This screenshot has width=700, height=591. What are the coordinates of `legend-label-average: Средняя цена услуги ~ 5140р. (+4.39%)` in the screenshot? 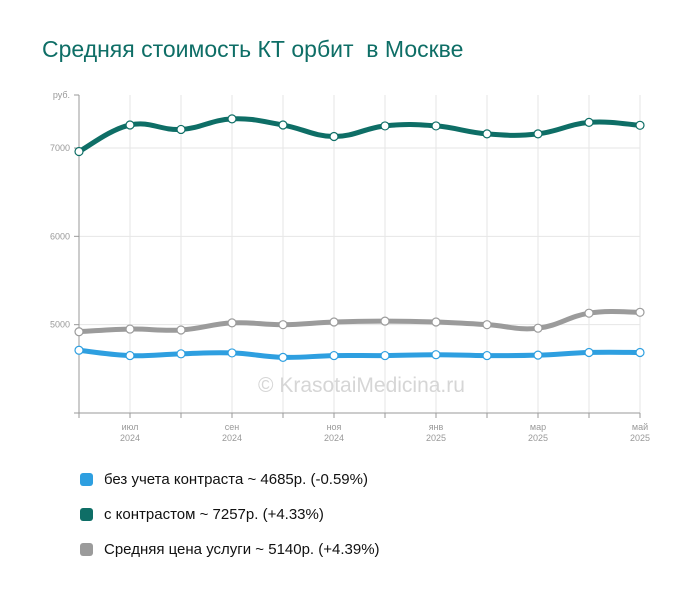 It's located at (242, 549).